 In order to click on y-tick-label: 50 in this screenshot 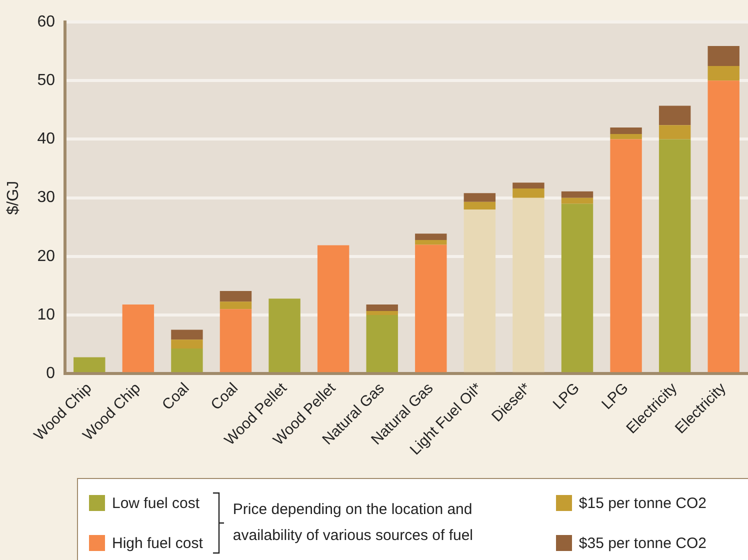, I will do `click(46, 81)`.